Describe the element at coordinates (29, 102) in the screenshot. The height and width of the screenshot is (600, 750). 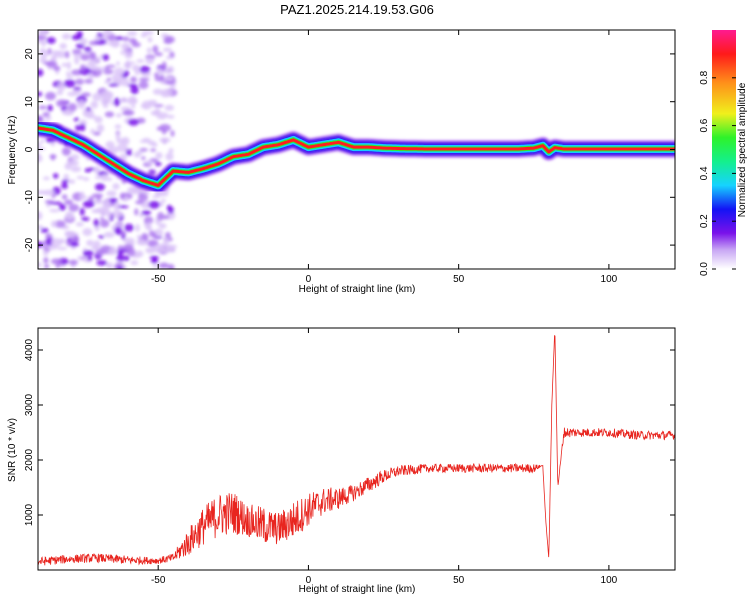
I see `spectrogram-y-tick-label: 10` at that location.